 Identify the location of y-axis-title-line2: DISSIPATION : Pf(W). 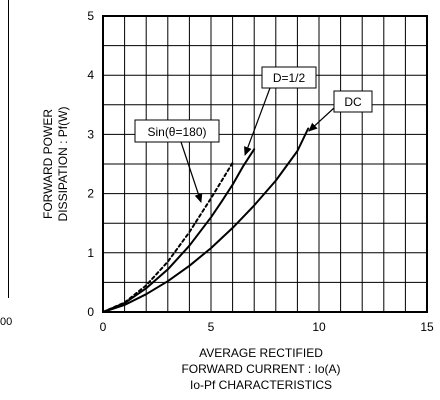
(63, 164).